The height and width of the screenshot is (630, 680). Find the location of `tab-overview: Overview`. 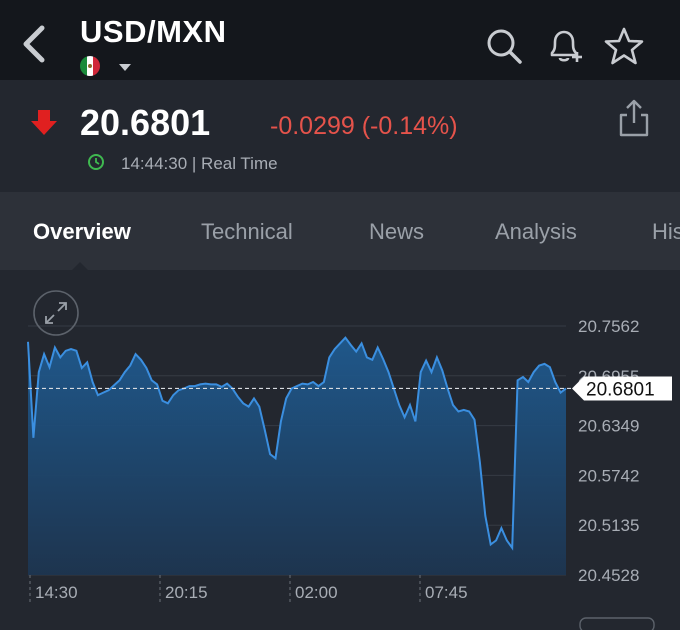

tab-overview: Overview is located at coordinates (82, 231).